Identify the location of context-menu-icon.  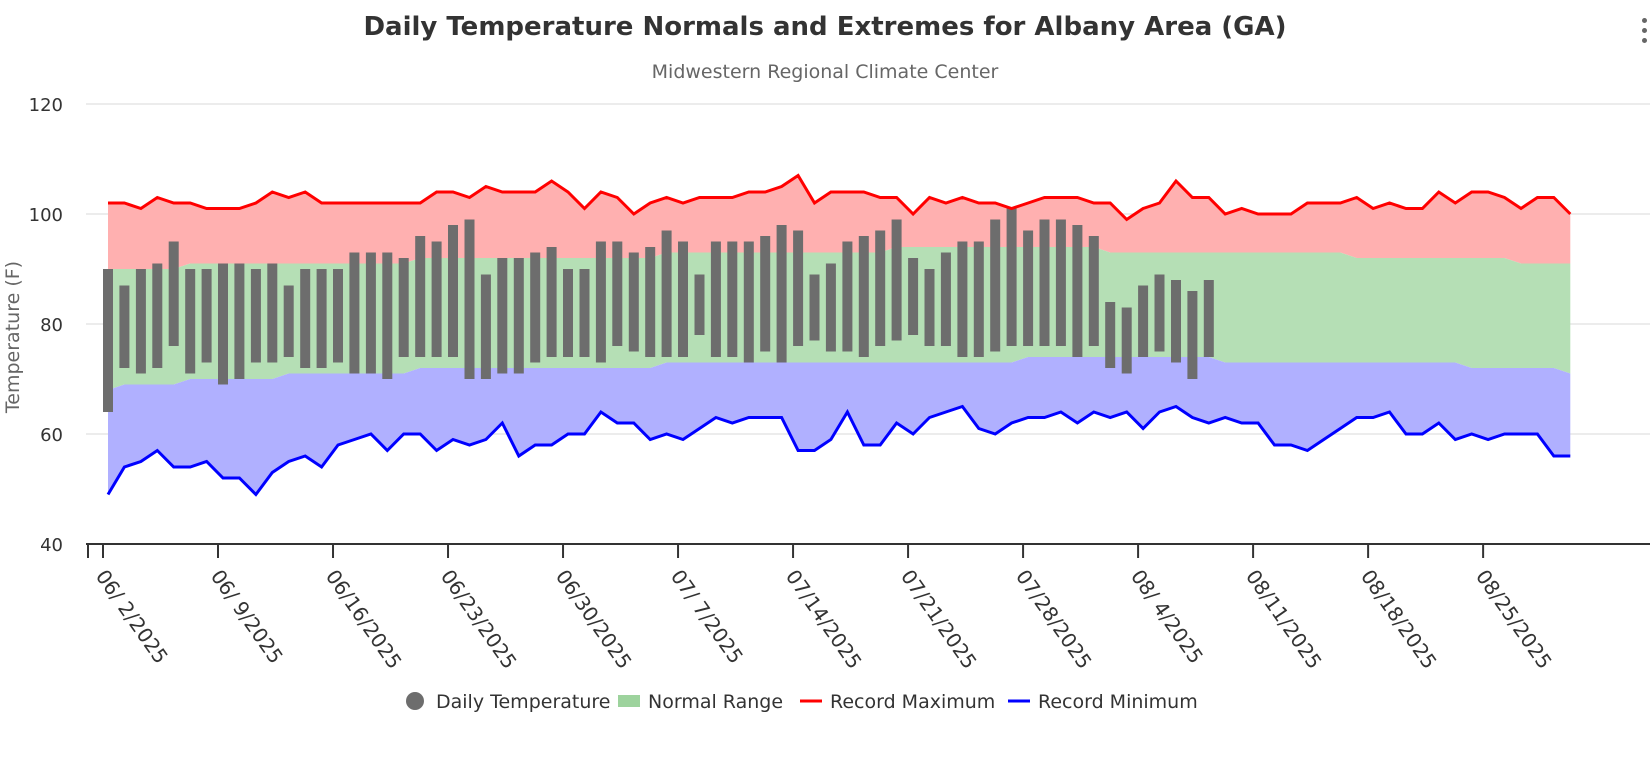
(1645, 33).